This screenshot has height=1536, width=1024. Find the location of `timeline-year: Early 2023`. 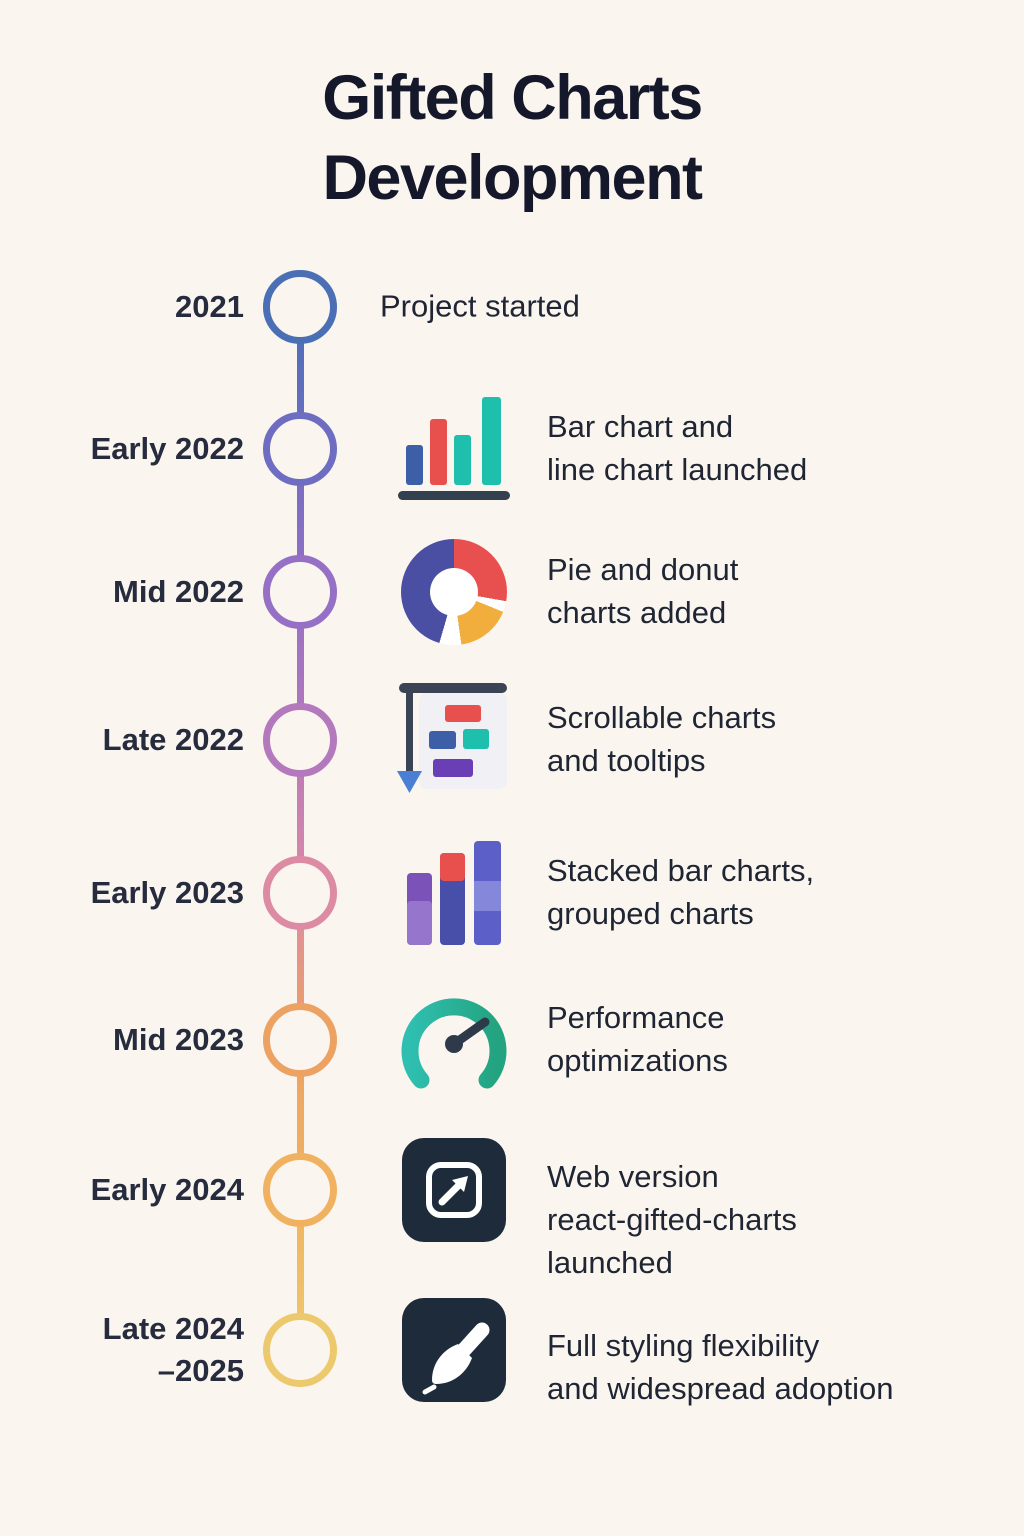

timeline-year: Early 2023 is located at coordinates (167, 893).